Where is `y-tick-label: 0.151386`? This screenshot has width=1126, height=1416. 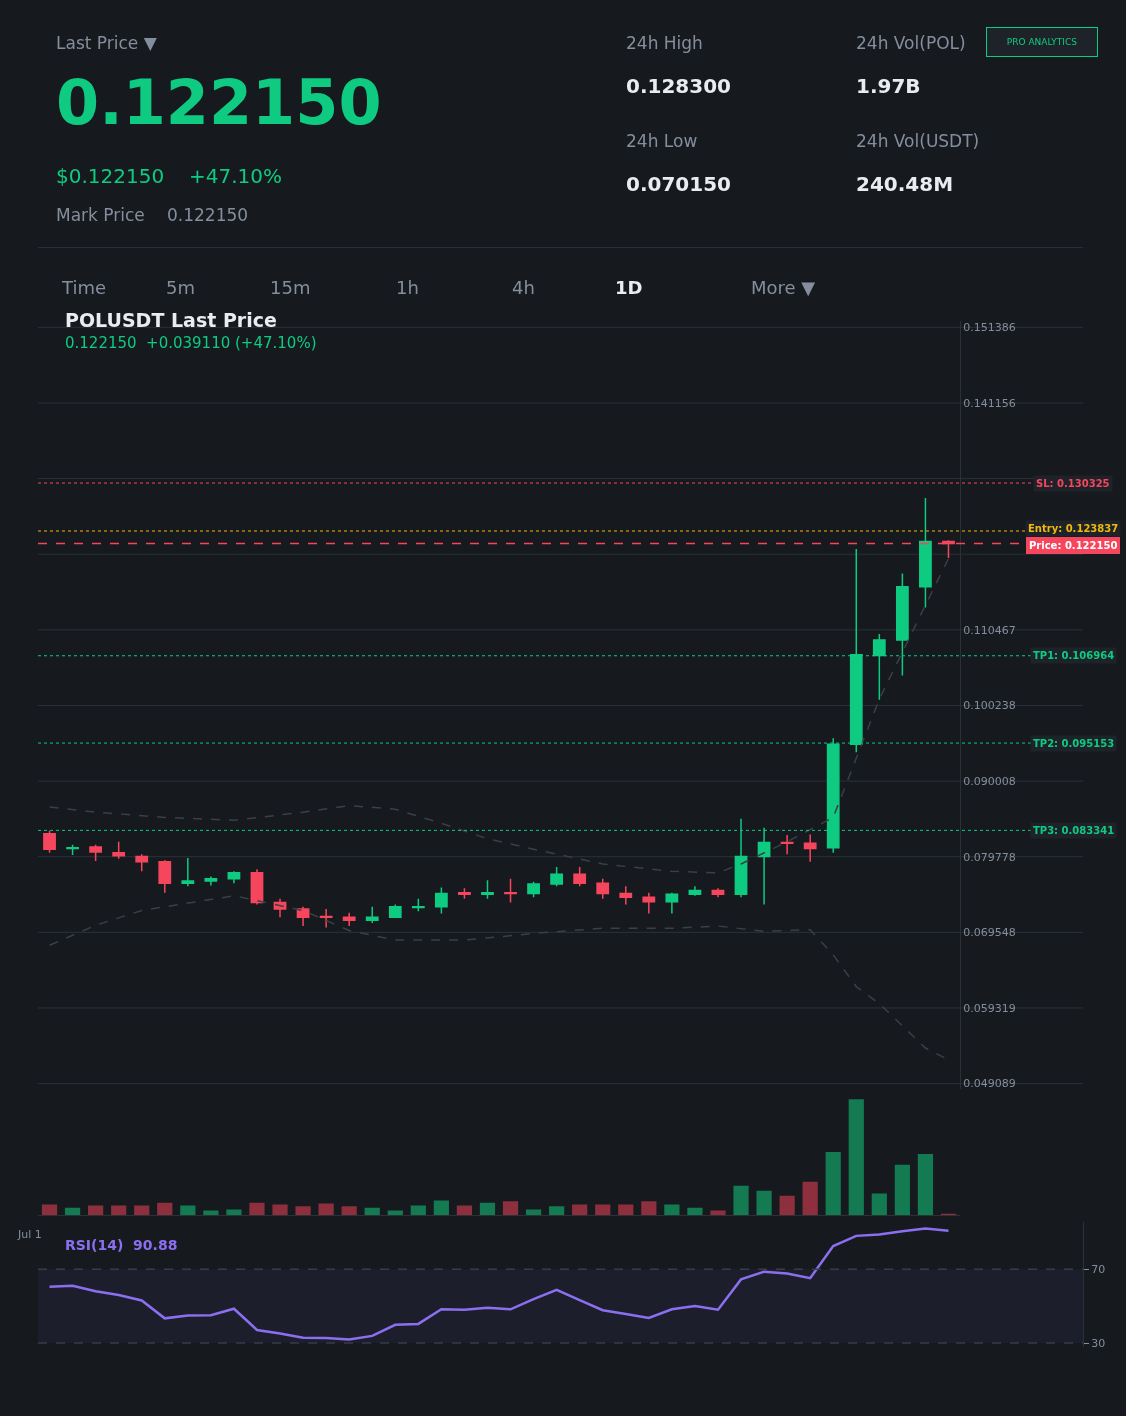 y-tick-label: 0.151386 is located at coordinates (989, 328).